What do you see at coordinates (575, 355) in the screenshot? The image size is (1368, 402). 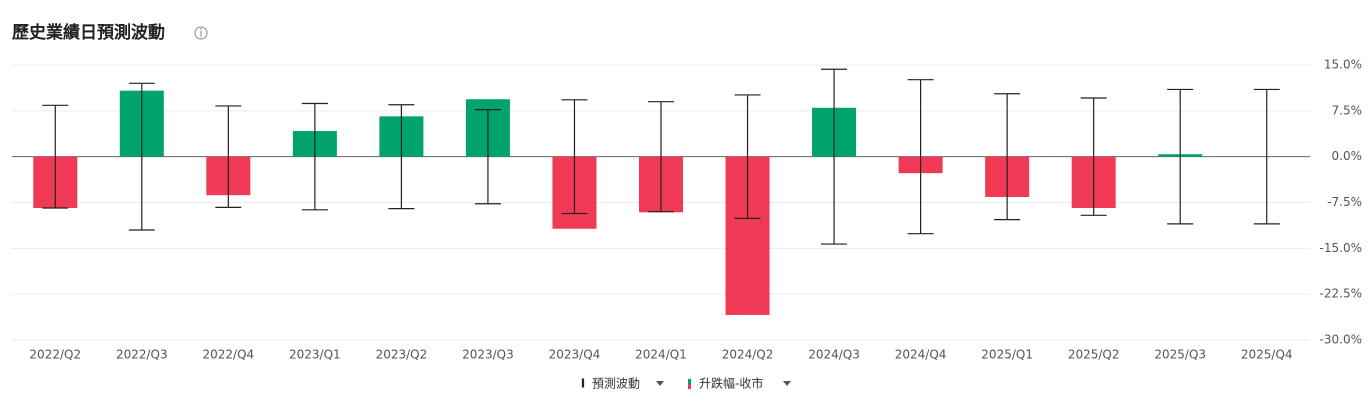 I see `x-tick-label: 2023/Q4` at bounding box center [575, 355].